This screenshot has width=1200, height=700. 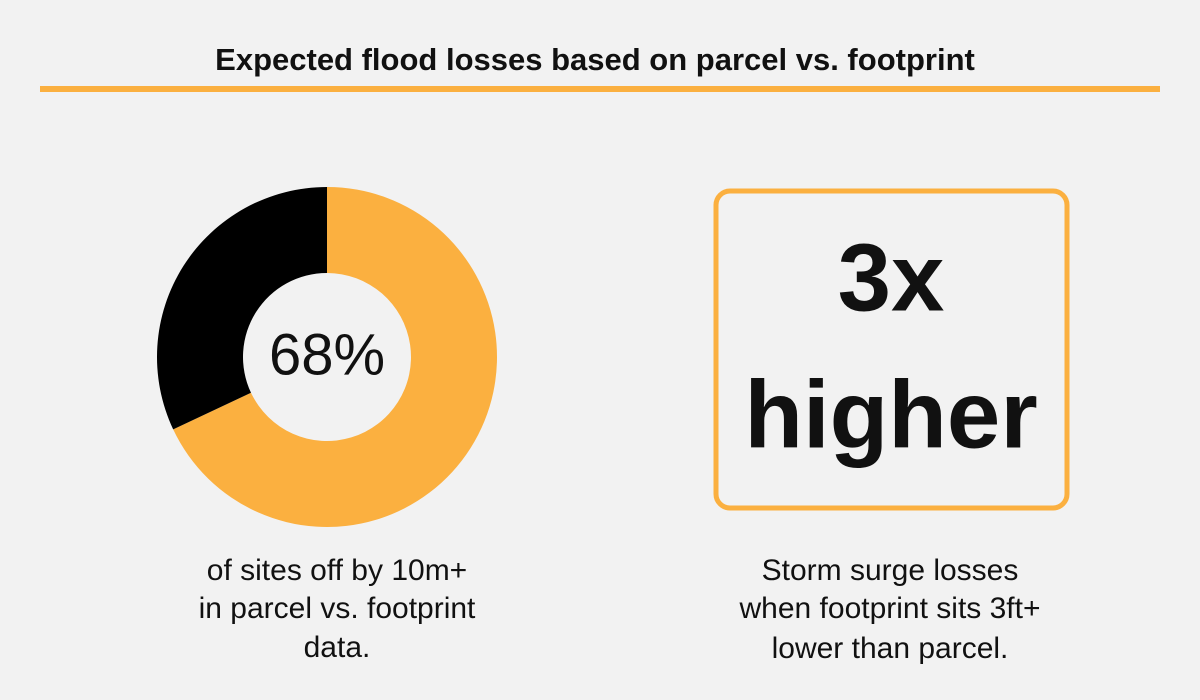 What do you see at coordinates (890, 648) in the screenshot?
I see `caption-line: lower than parcel.` at bounding box center [890, 648].